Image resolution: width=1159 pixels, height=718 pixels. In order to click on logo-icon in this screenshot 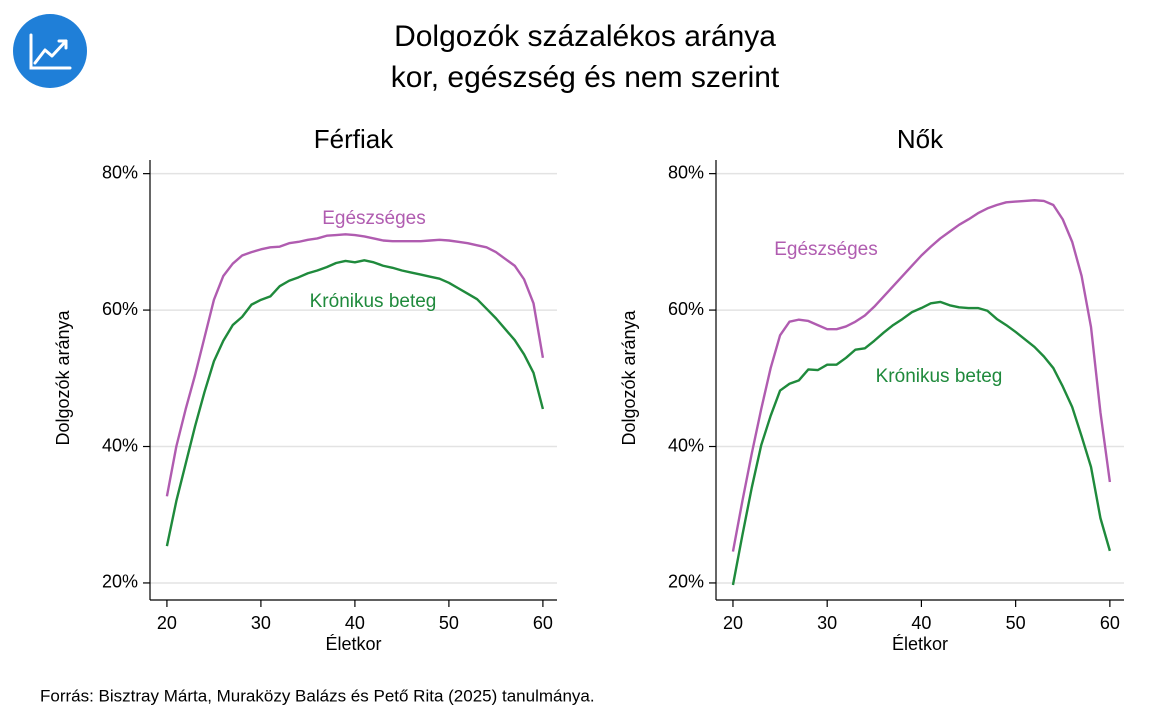, I will do `click(50, 51)`.